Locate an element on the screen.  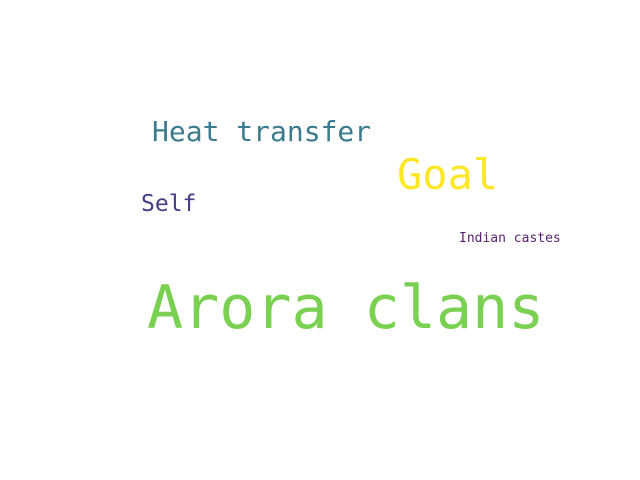
word-heat-transfer: Heat transfer is located at coordinates (262, 131).